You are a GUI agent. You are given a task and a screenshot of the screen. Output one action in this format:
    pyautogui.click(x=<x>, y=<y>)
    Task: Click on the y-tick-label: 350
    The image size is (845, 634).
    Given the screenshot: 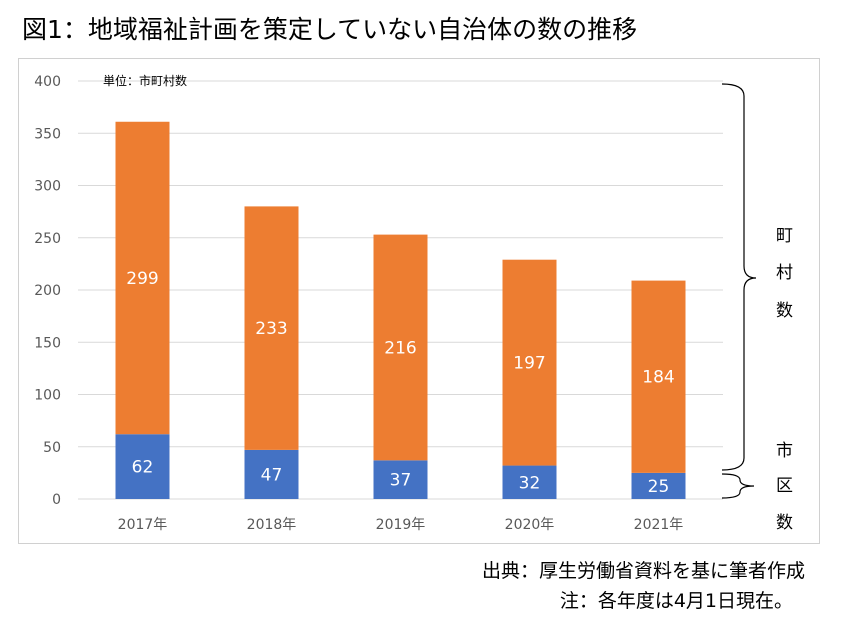 What is the action you would take?
    pyautogui.click(x=47, y=134)
    